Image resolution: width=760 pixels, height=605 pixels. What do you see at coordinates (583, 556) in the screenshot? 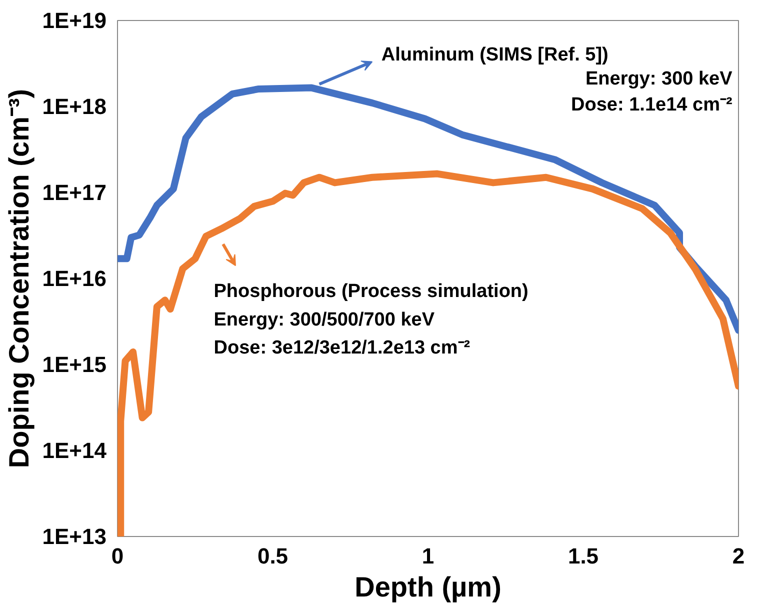
I see `x-tick-label: 1.5` at bounding box center [583, 556].